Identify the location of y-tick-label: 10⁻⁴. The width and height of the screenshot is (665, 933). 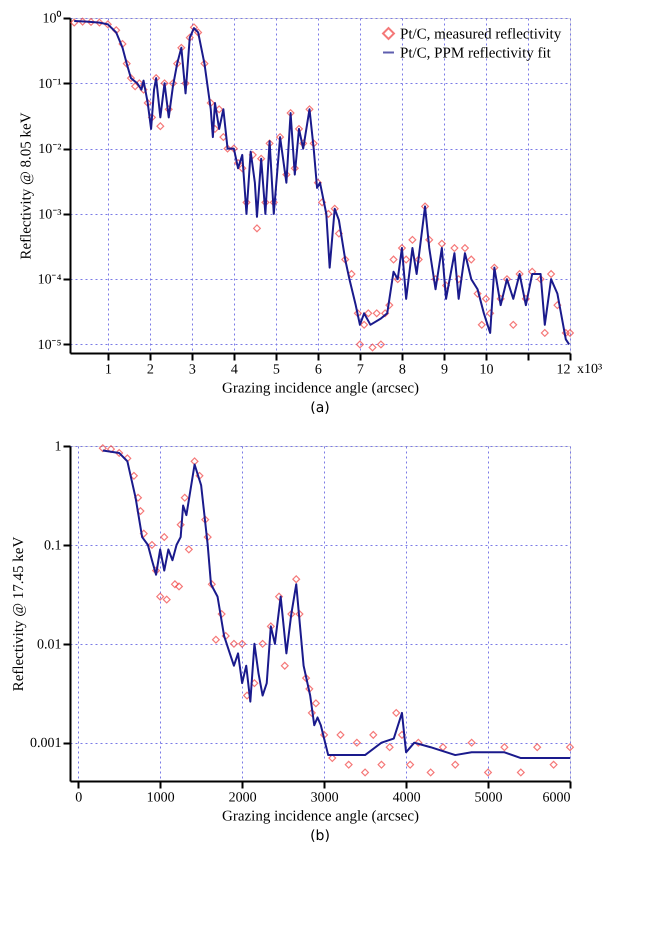
(50, 280).